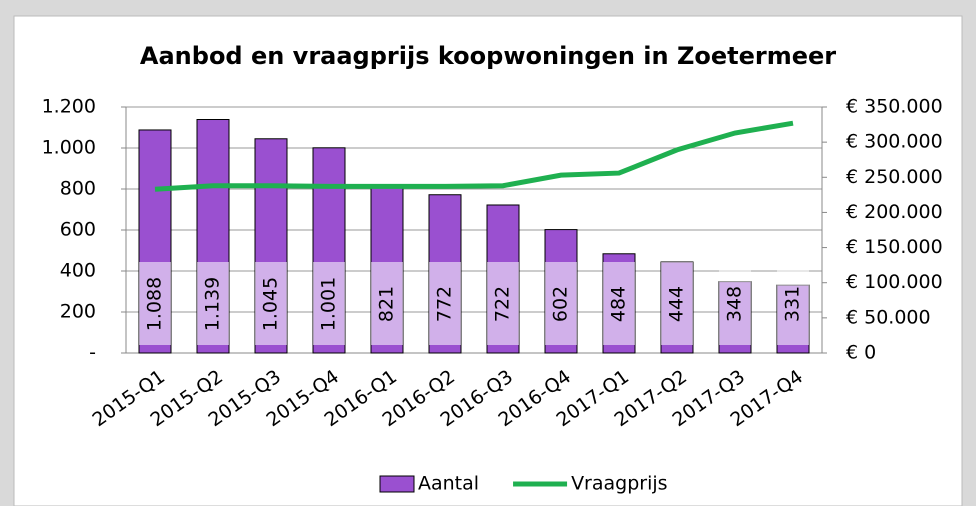 This screenshot has width=976, height=506. Describe the element at coordinates (894, 247) in the screenshot. I see `y2-tick-label: € 150.000` at that location.